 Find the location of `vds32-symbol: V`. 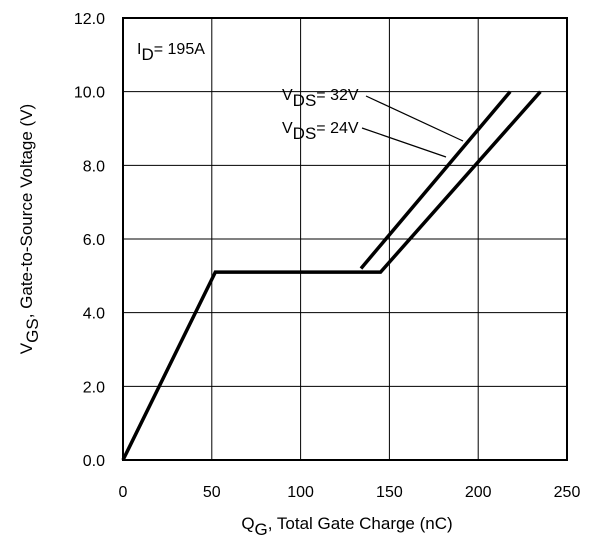

vds32-symbol: V is located at coordinates (287, 95).